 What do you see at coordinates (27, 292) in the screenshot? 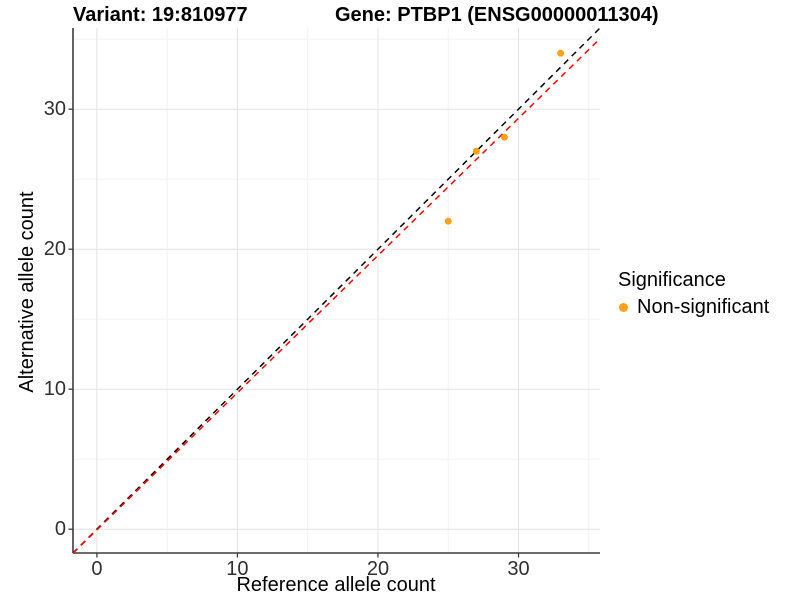
I see `y-axis-title: Alternative allele count` at bounding box center [27, 292].